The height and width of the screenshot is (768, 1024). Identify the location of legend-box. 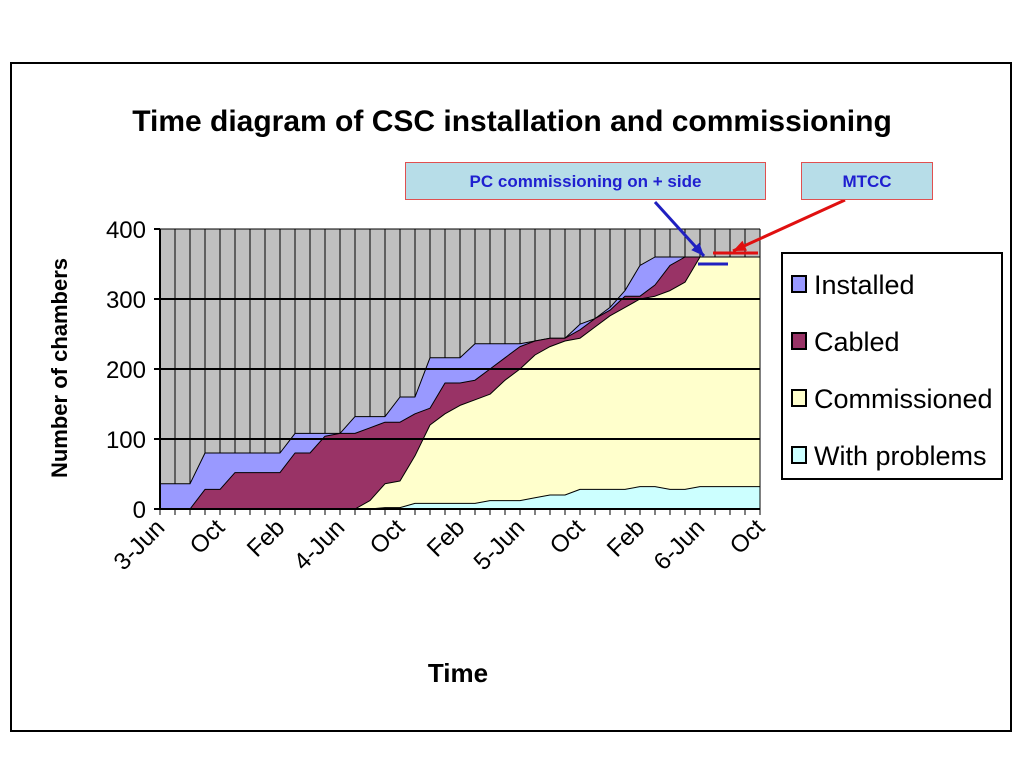
(892, 366).